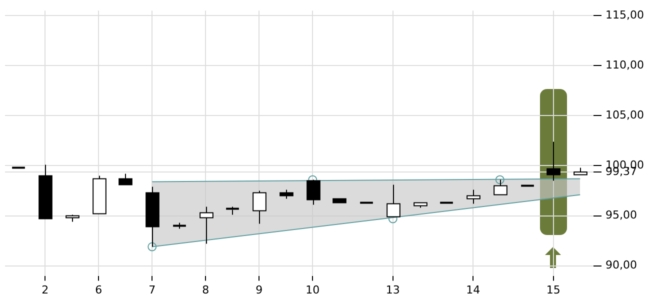 This screenshot has height=300, width=650. I want to click on x-tick-label: 14, so click(473, 289).